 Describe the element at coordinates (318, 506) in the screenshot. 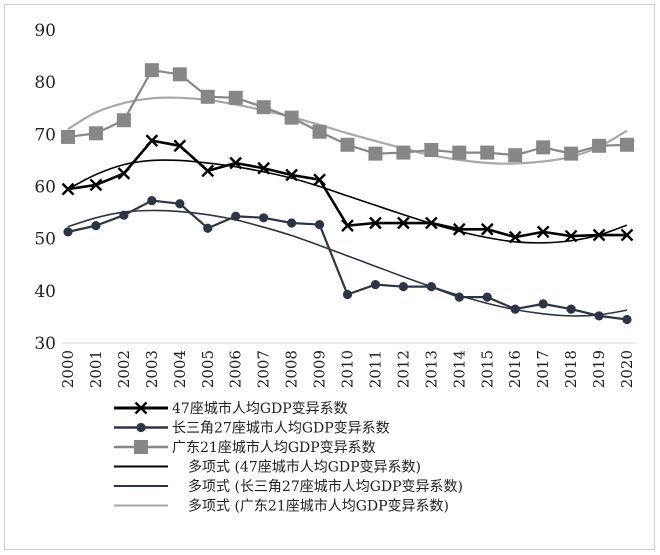

I see `legend-label: 多项式 (广东21座城市人均GDP变异系数)` at that location.